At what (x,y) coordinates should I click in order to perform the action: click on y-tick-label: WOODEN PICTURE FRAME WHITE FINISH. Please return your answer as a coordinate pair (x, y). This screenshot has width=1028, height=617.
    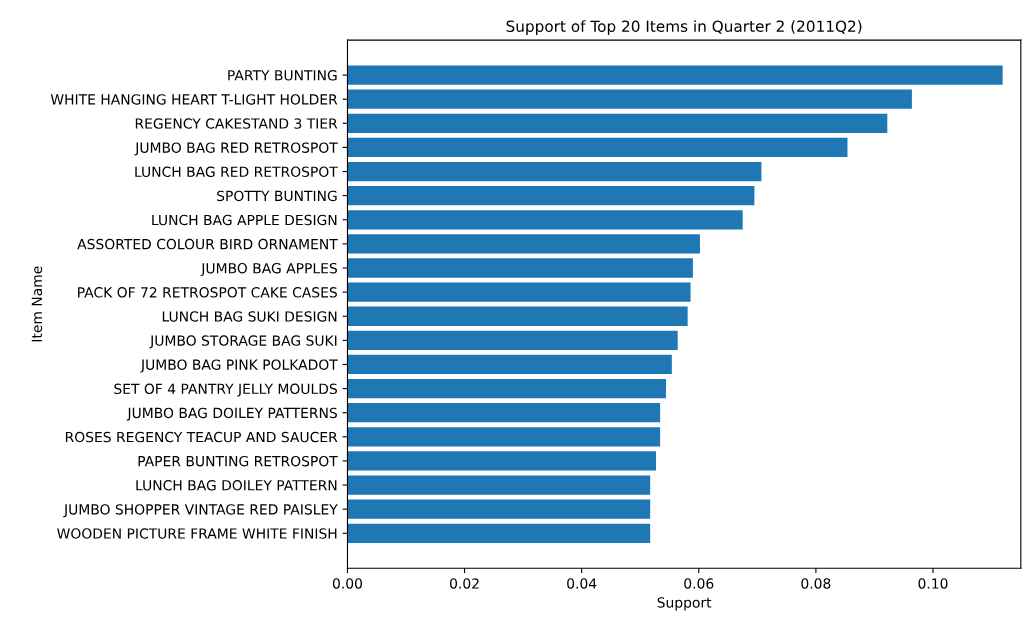
    Looking at the image, I should click on (197, 533).